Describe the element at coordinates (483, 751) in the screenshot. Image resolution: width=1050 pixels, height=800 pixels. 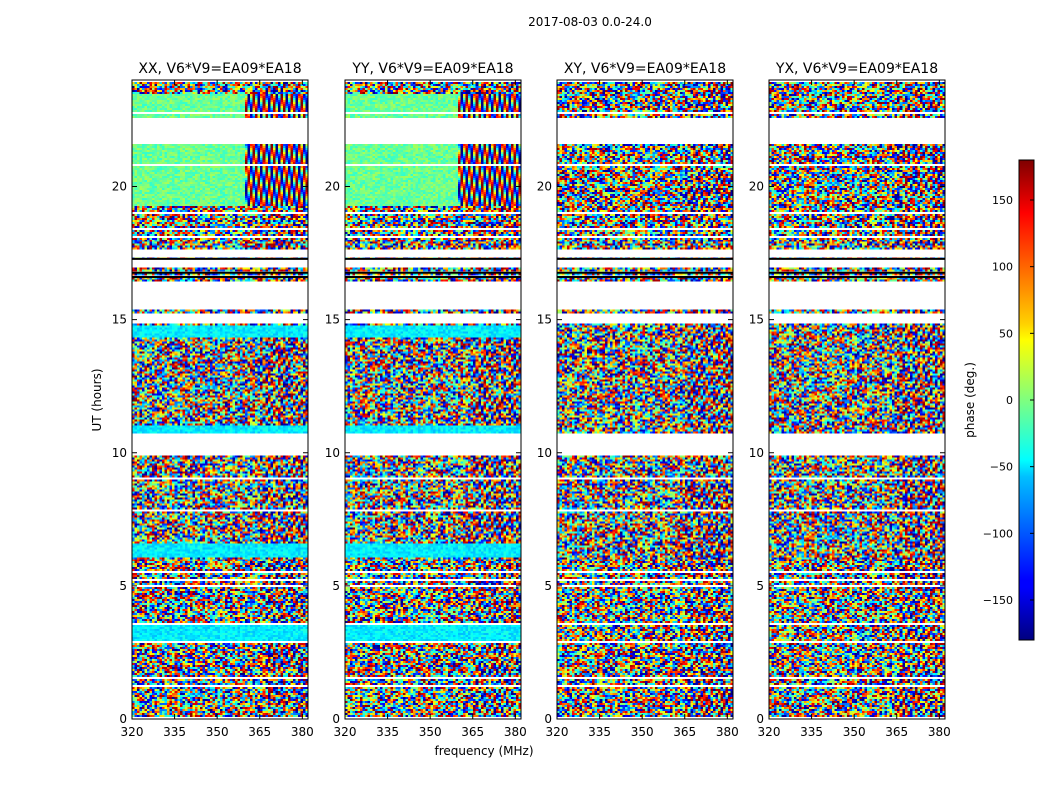
I see `x-axis-label: frequency (MHz)` at that location.